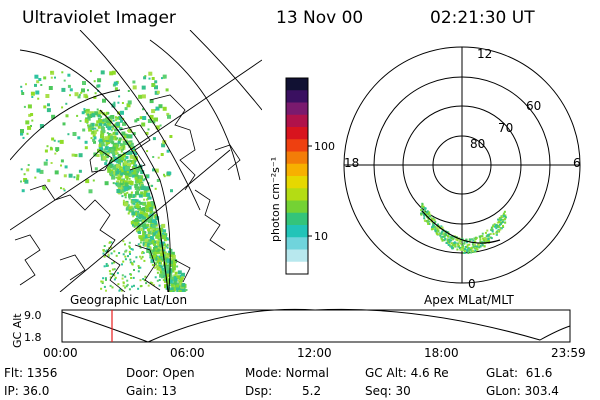 This screenshot has width=600, height=400. What do you see at coordinates (297, 176) in the screenshot?
I see `colorbar-gradient` at bounding box center [297, 176].